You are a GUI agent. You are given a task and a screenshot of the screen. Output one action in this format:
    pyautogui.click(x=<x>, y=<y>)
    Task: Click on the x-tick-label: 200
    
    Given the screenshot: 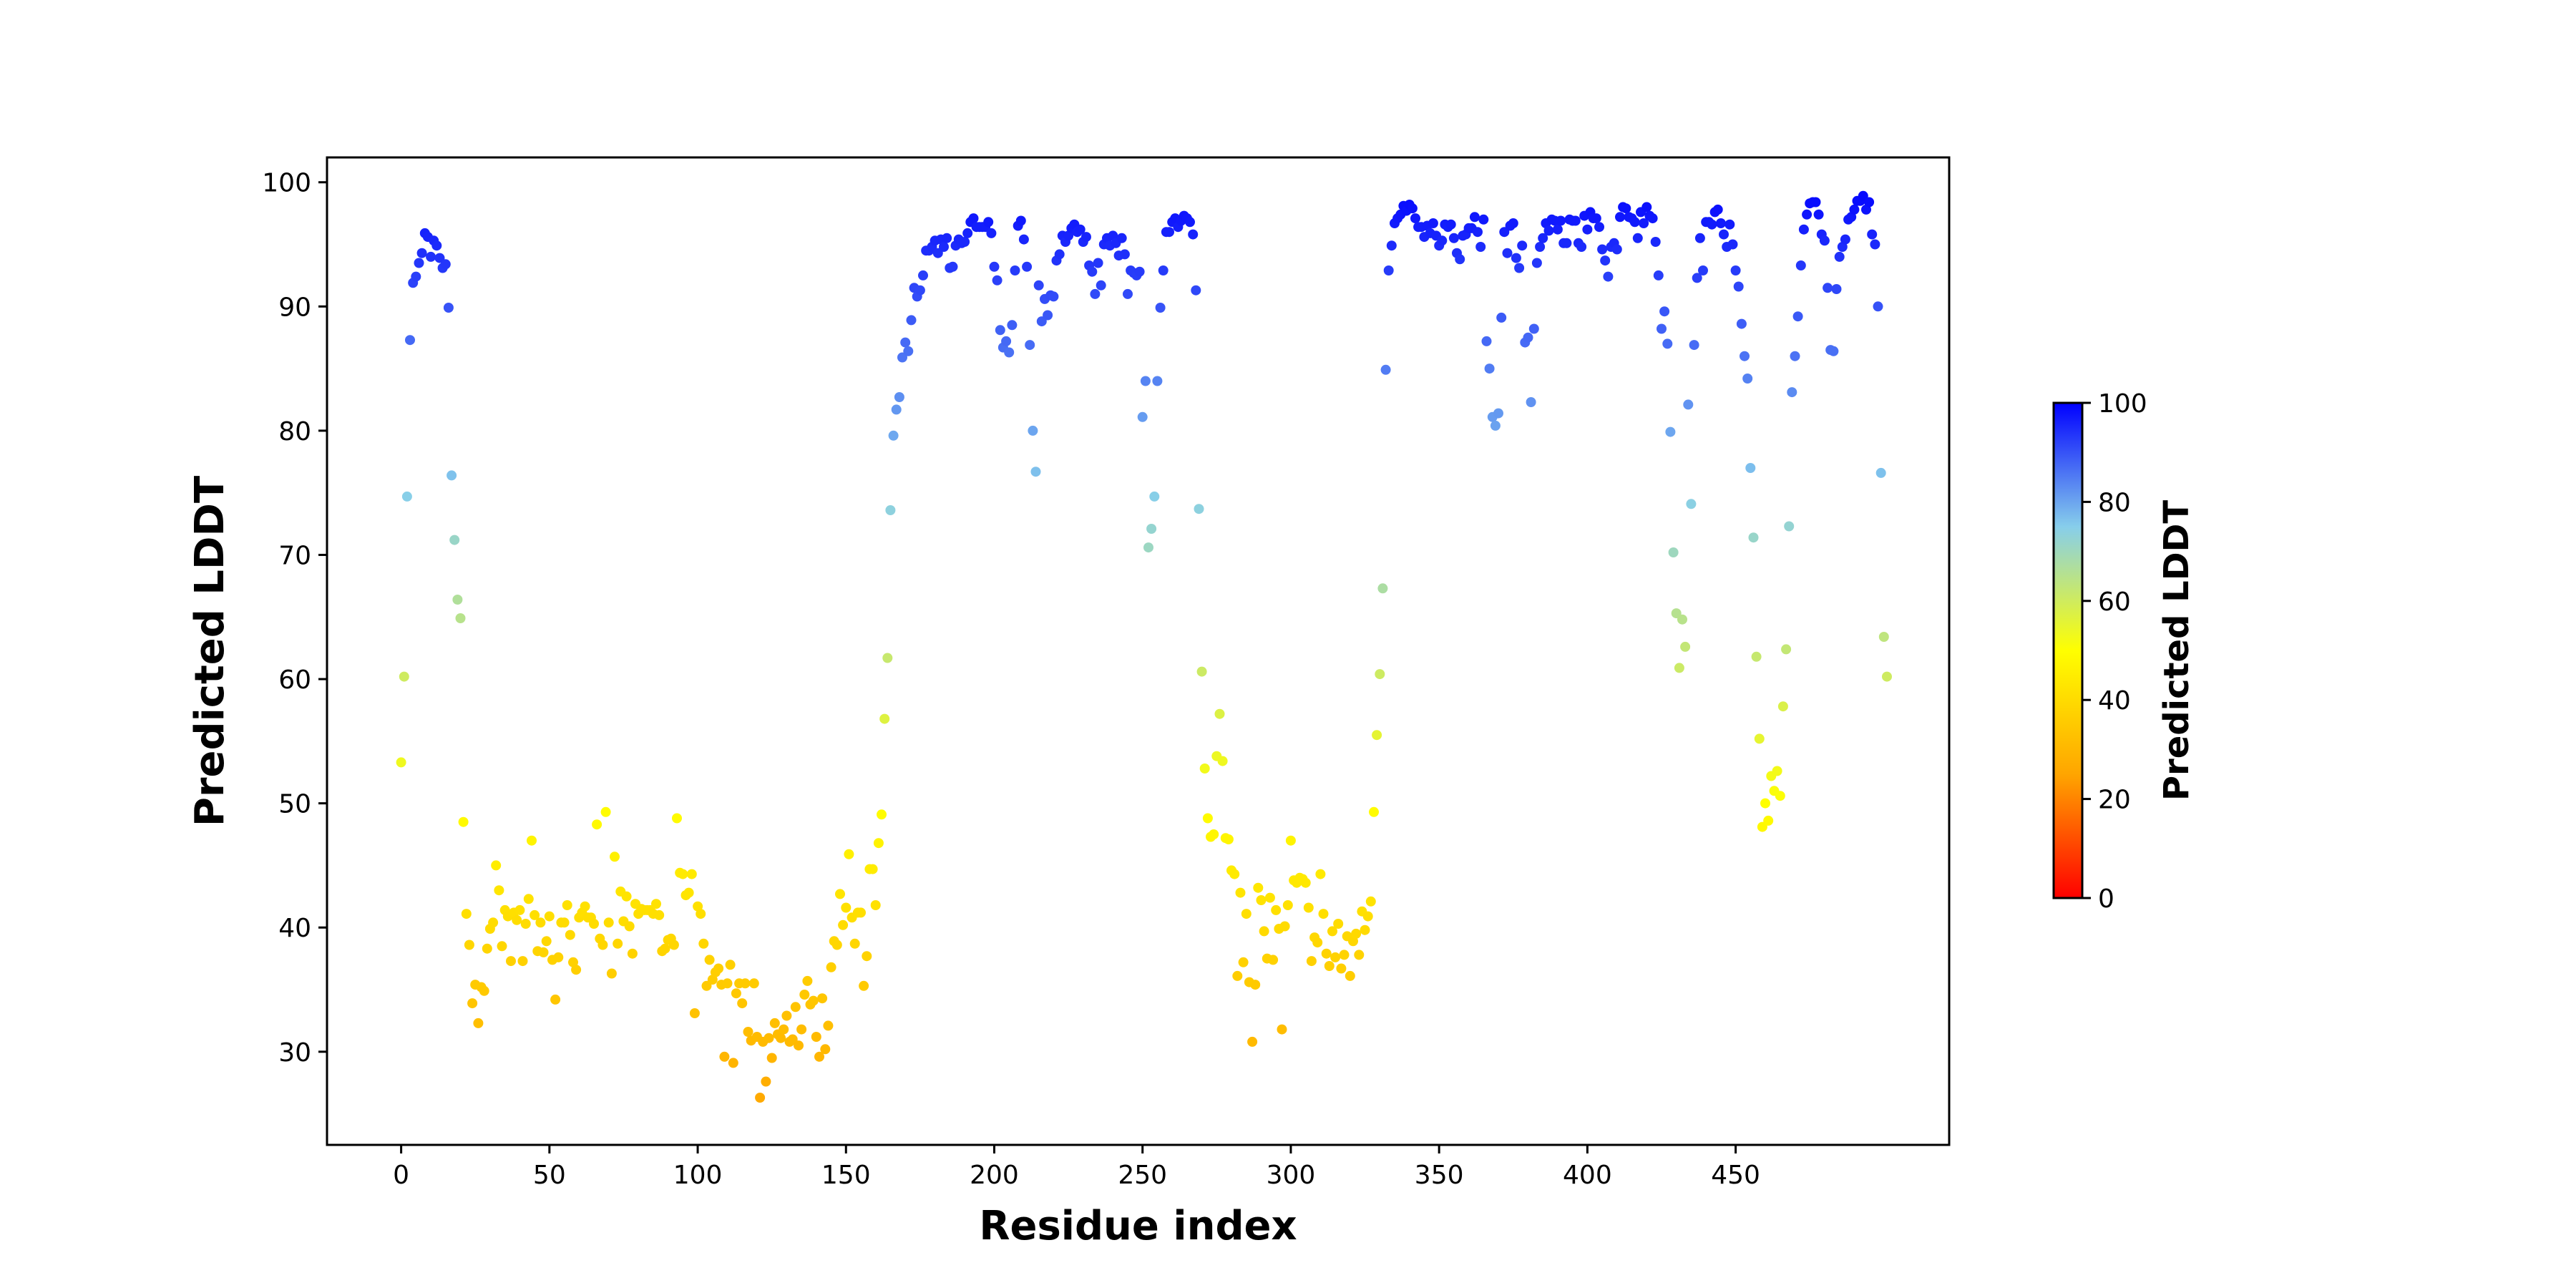 What is the action you would take?
    pyautogui.click(x=994, y=1175)
    